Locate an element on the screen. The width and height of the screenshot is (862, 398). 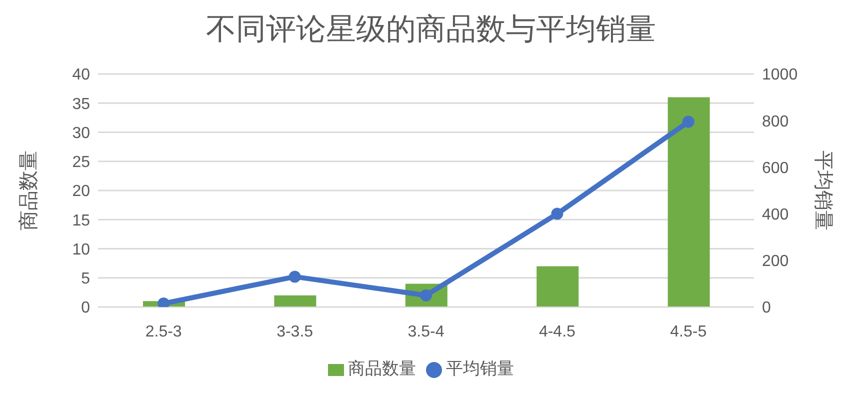
y-tick-label: 20 is located at coordinates (81, 191).